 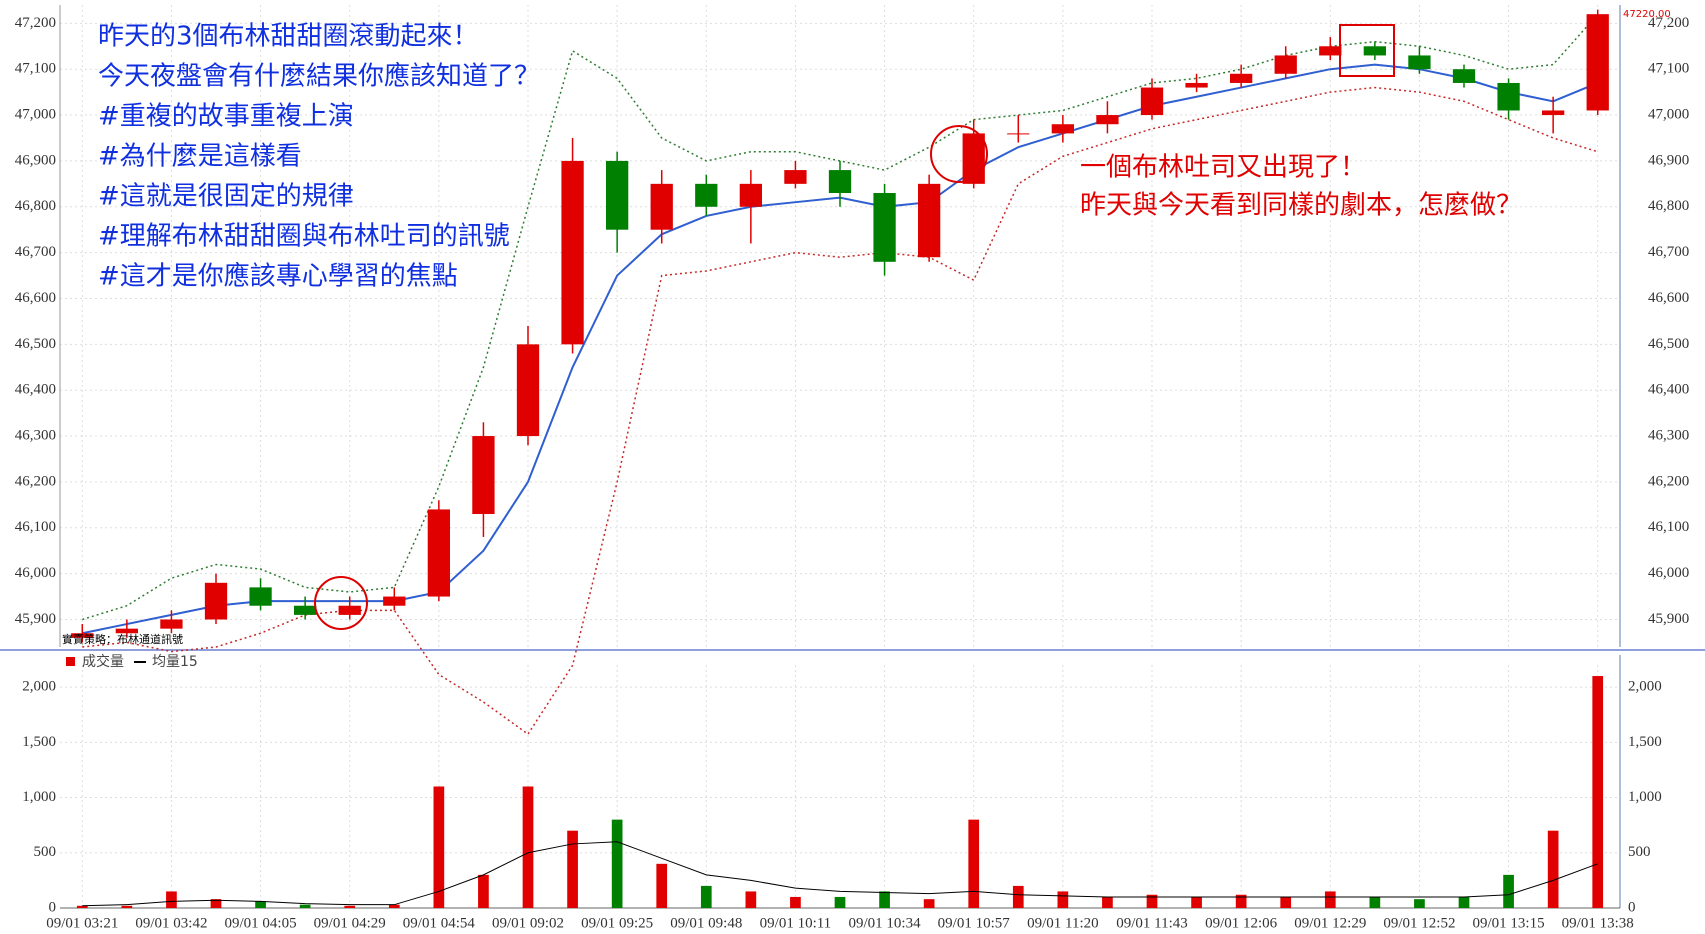 I want to click on y-tick-label: 46,300, so click(x=35, y=435).